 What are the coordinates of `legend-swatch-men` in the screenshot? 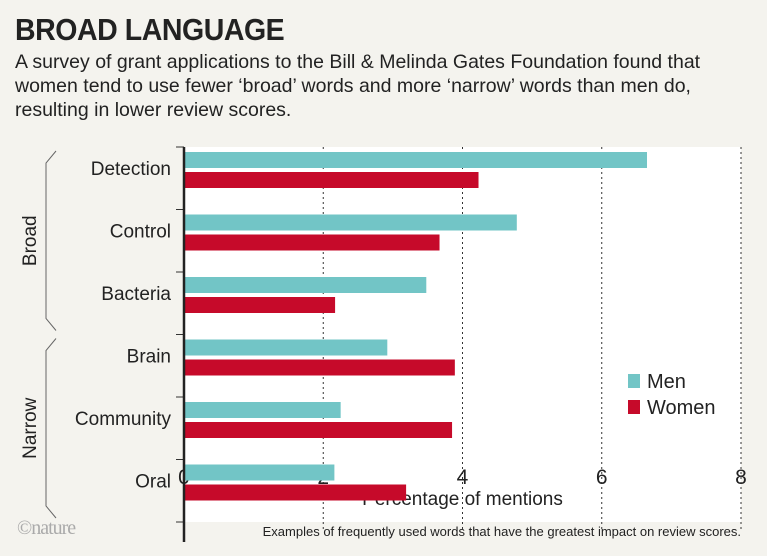 It's located at (634, 381).